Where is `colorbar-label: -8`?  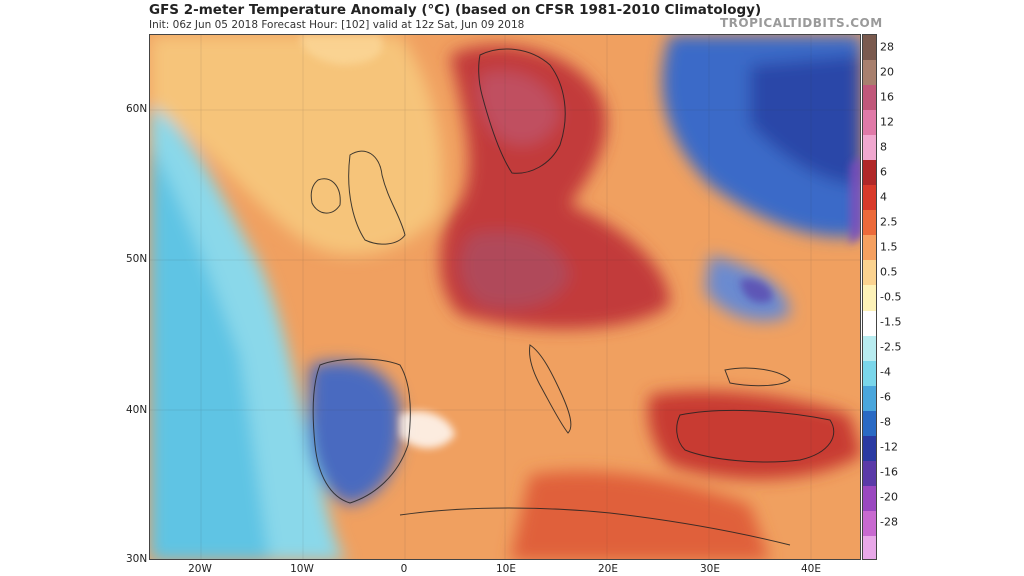 colorbar-label: -8 is located at coordinates (885, 422).